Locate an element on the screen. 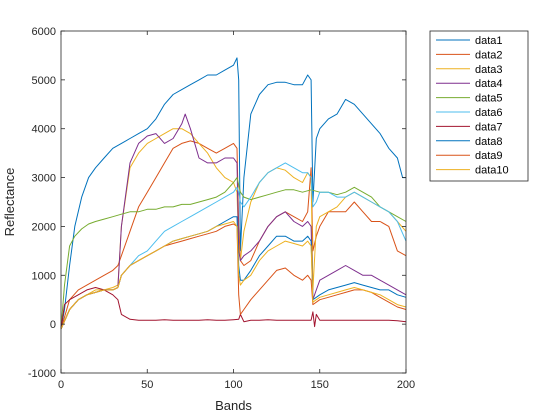 Image resolution: width=560 pixels, height=420 pixels. y-tick-label: 6000 is located at coordinates (44, 32).